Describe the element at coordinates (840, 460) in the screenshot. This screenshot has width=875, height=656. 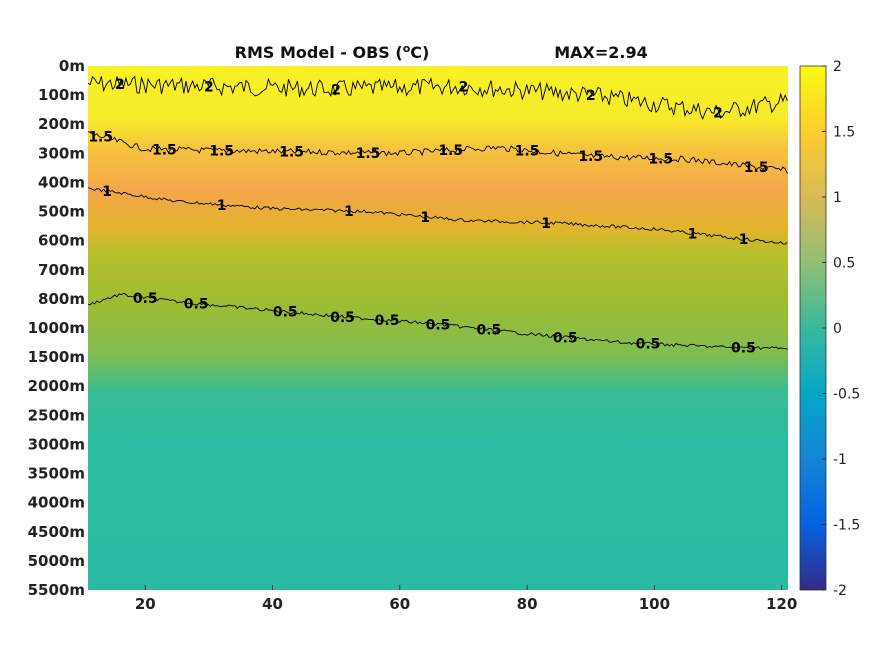
I see `colorbar-tick-label: -1` at that location.